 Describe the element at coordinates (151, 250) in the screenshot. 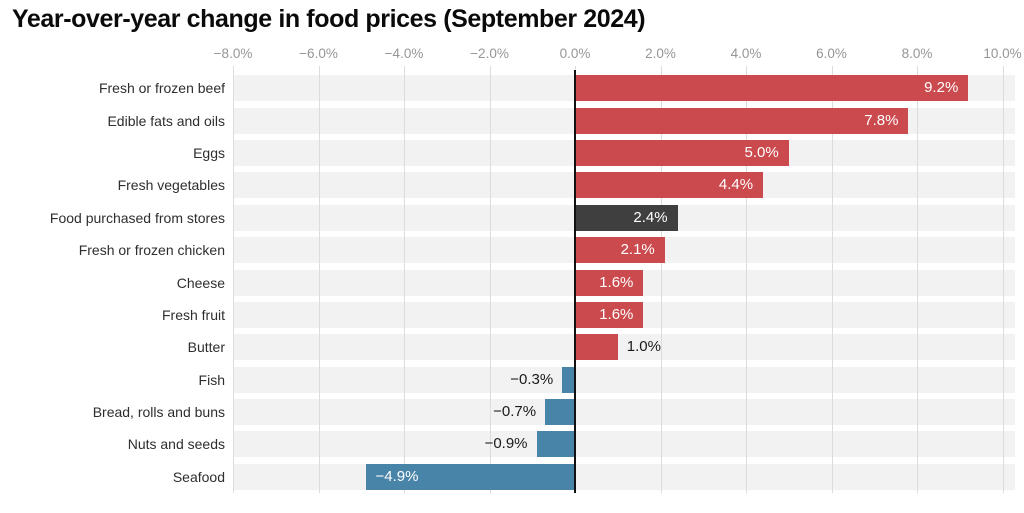

I see `category-label: Fresh or frozen chicken` at that location.